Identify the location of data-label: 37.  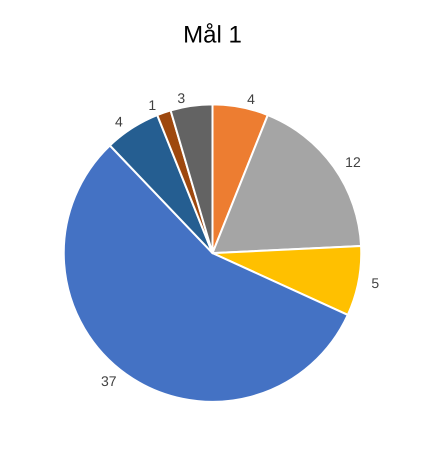
(109, 380).